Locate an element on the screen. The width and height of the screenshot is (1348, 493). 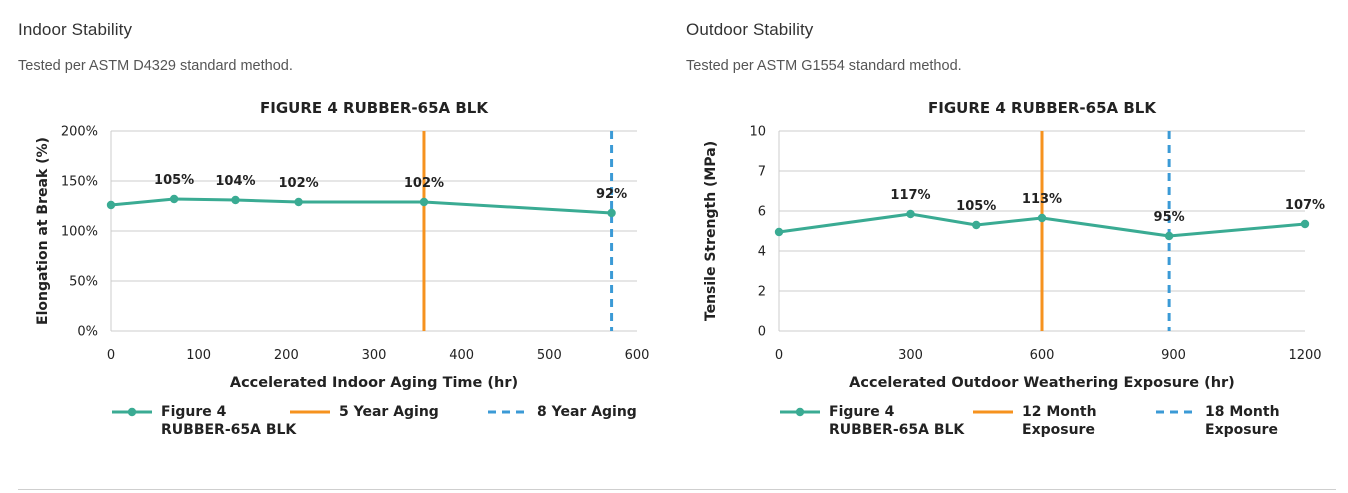
x-axis-label: Accelerated Indoor Aging Time (hr) is located at coordinates (374, 383).